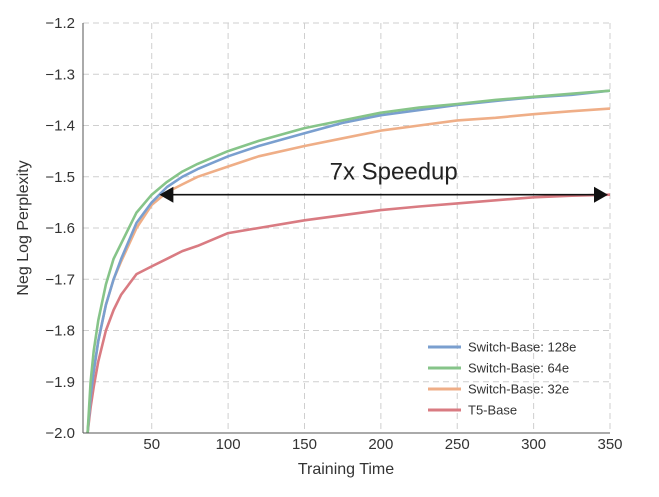 The height and width of the screenshot is (497, 659). What do you see at coordinates (60, 331) in the screenshot?
I see `y-tick-label: −1.8` at bounding box center [60, 331].